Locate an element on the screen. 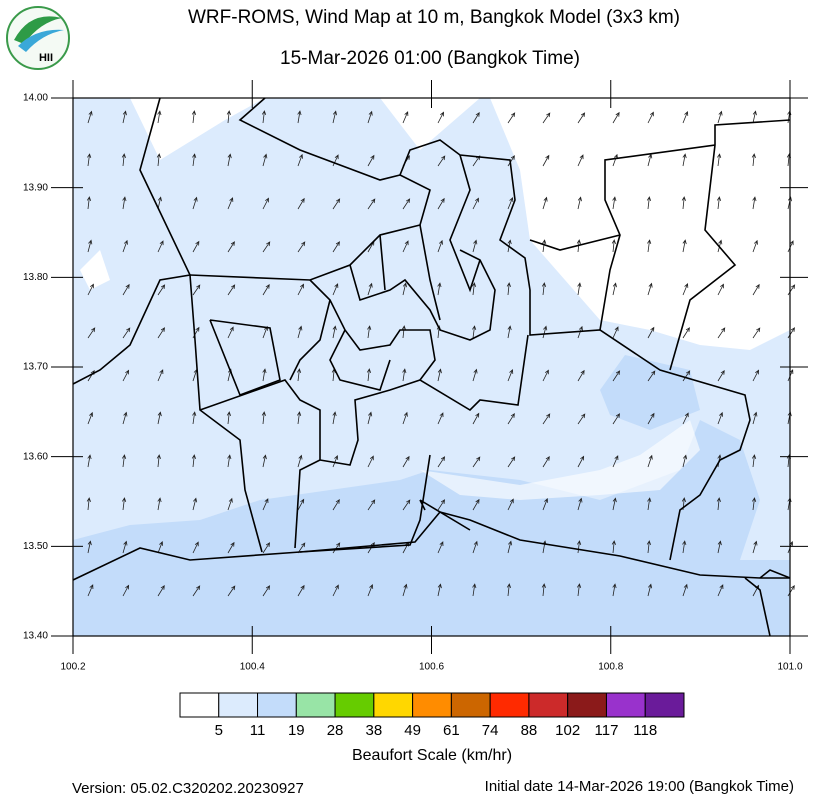  y-tick-label: 13.40 is located at coordinates (35, 636).